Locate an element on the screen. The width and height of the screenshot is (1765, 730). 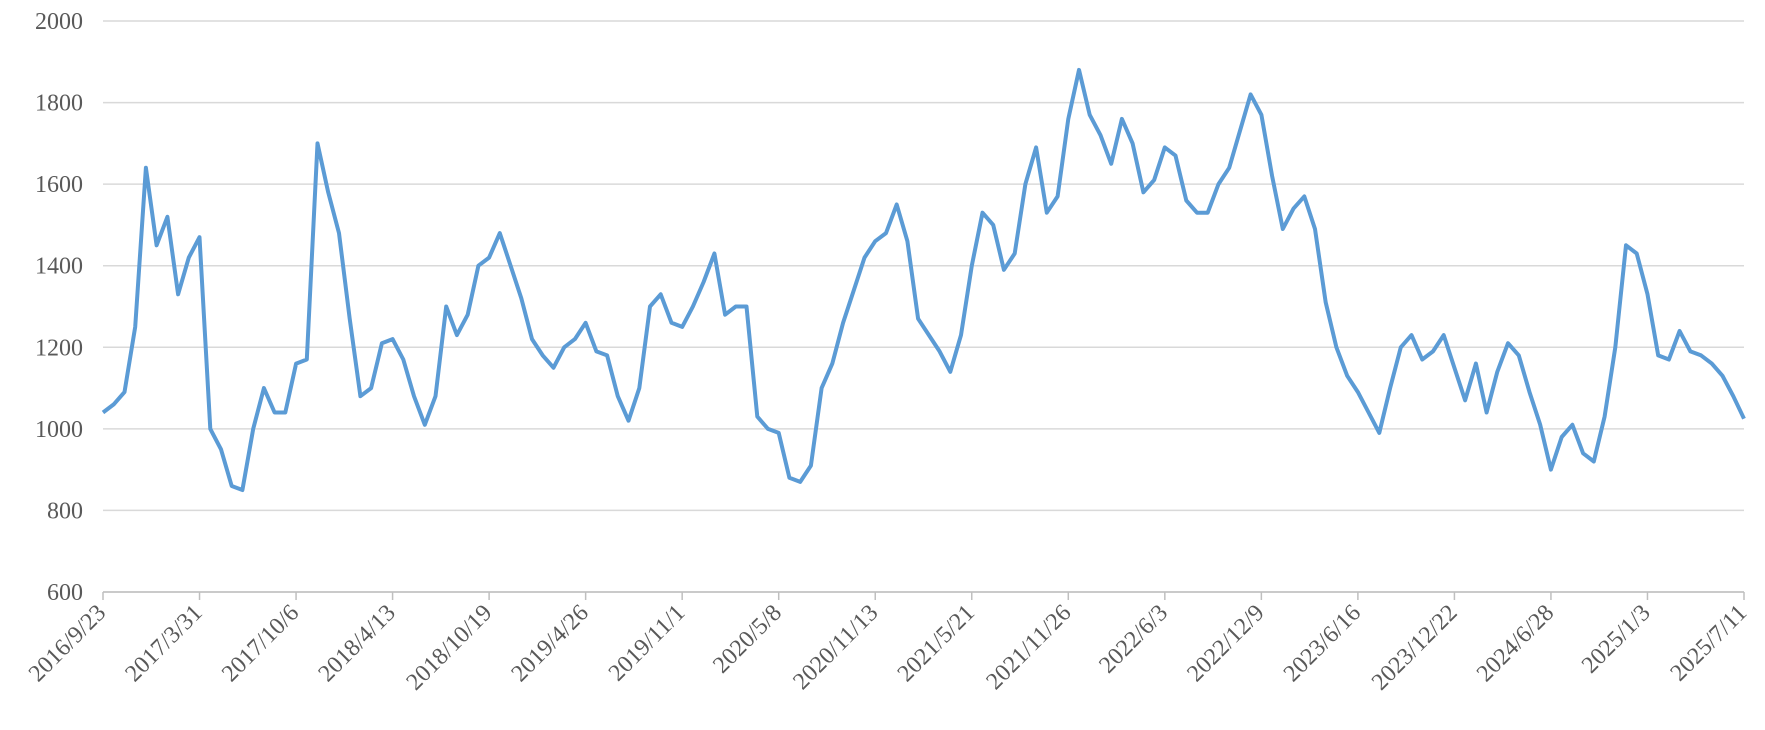
x-tick-label: 2021/11/26 is located at coordinates (1028, 647).